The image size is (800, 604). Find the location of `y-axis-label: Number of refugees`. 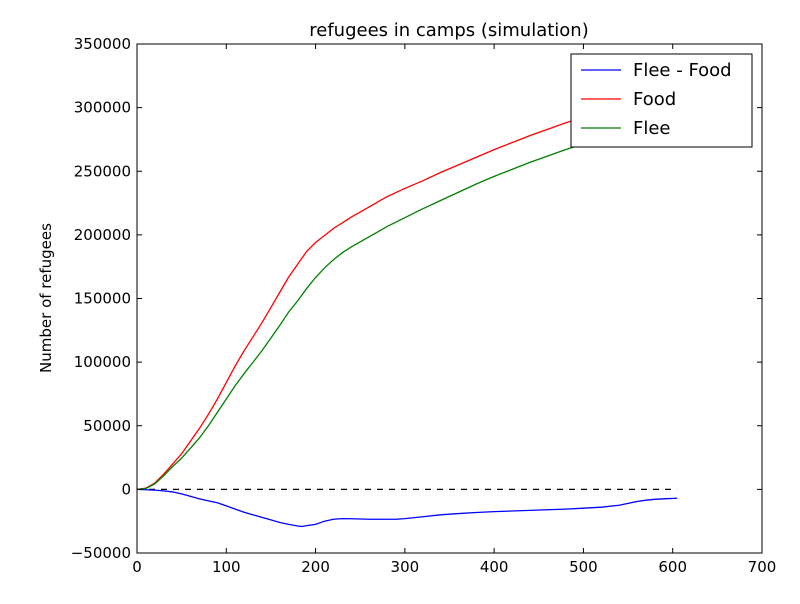

y-axis-label: Number of refugees is located at coordinates (46, 298).